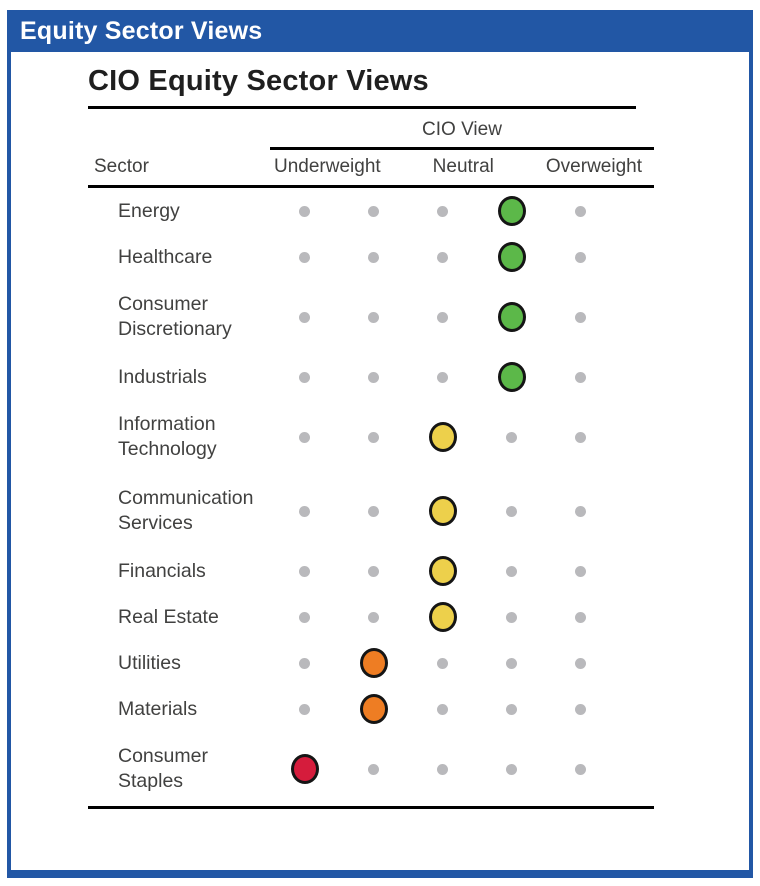  Describe the element at coordinates (162, 376) in the screenshot. I see `sector-label: Industrials` at that location.